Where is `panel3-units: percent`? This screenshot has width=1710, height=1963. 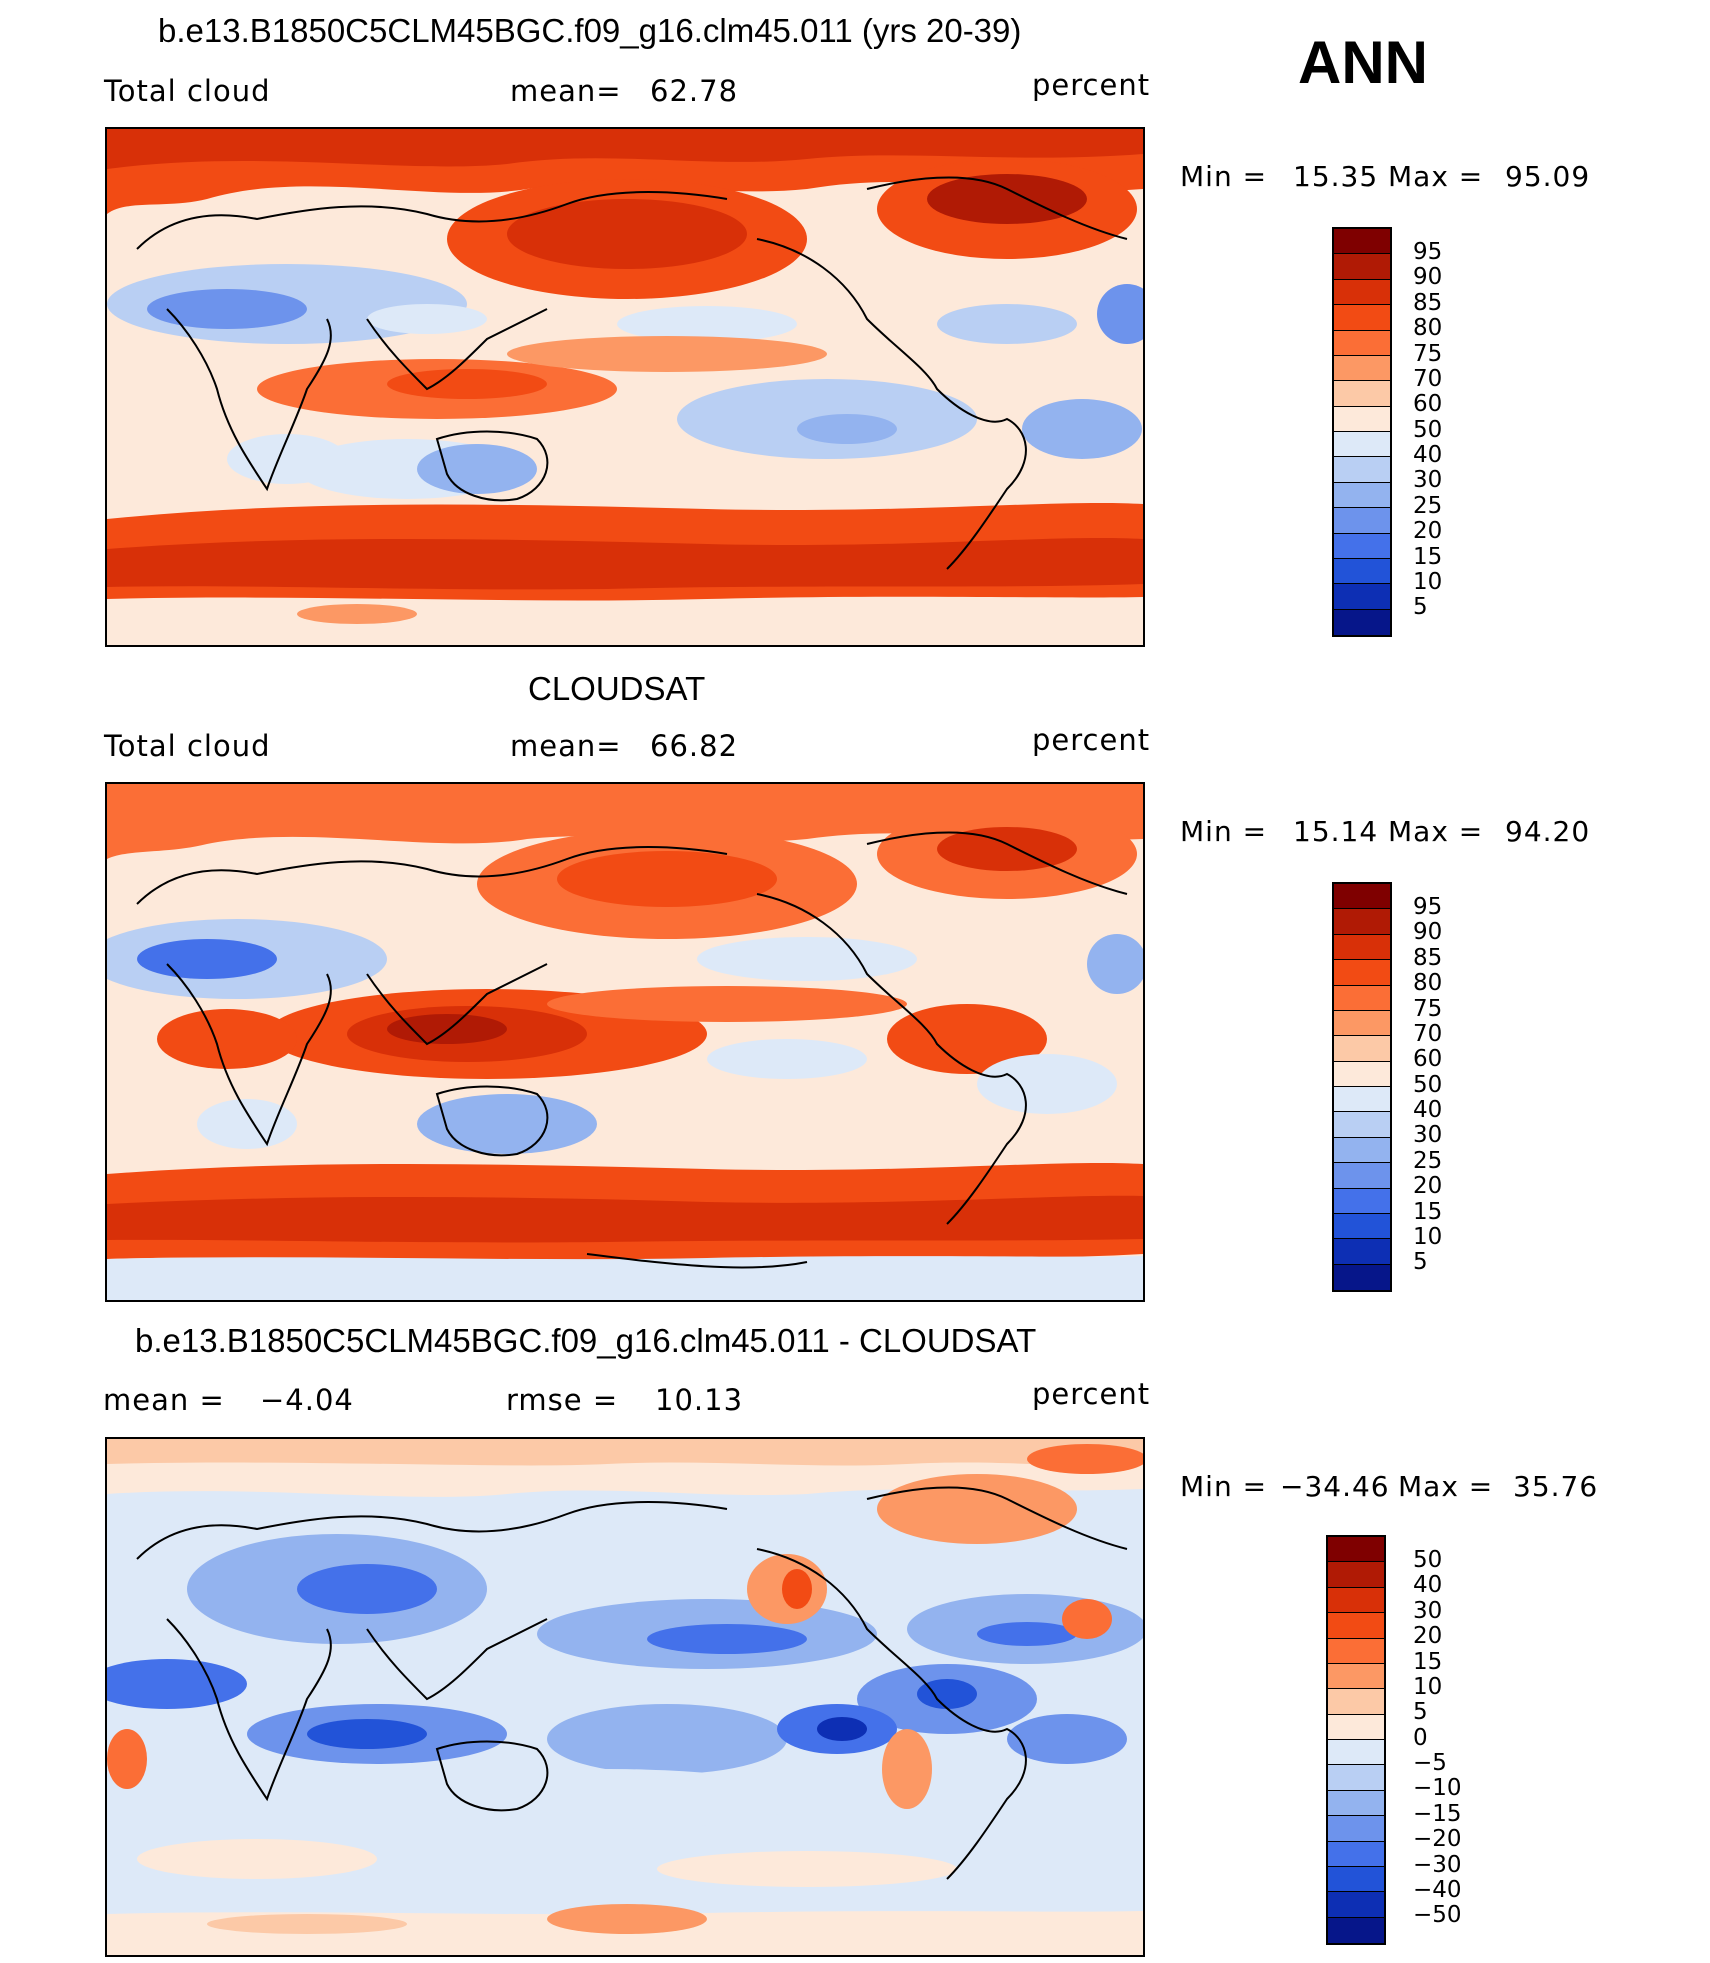 panel3-units: percent is located at coordinates (1091, 1394).